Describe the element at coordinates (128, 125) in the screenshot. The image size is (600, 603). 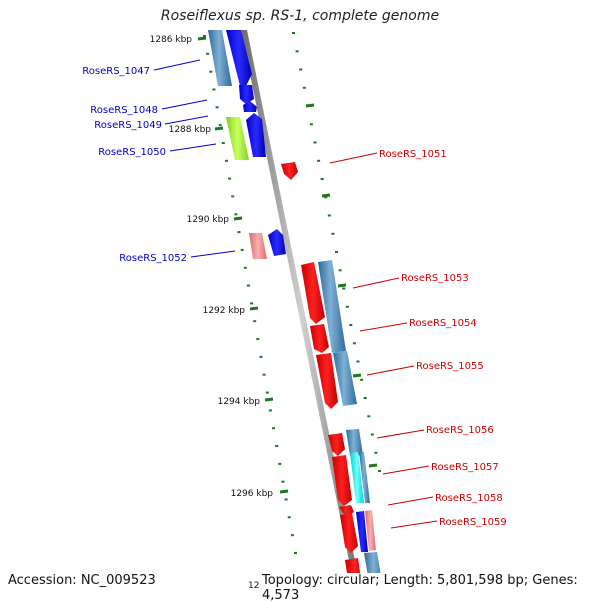
I see `gene-label-1049: RoseRS_1049` at that location.